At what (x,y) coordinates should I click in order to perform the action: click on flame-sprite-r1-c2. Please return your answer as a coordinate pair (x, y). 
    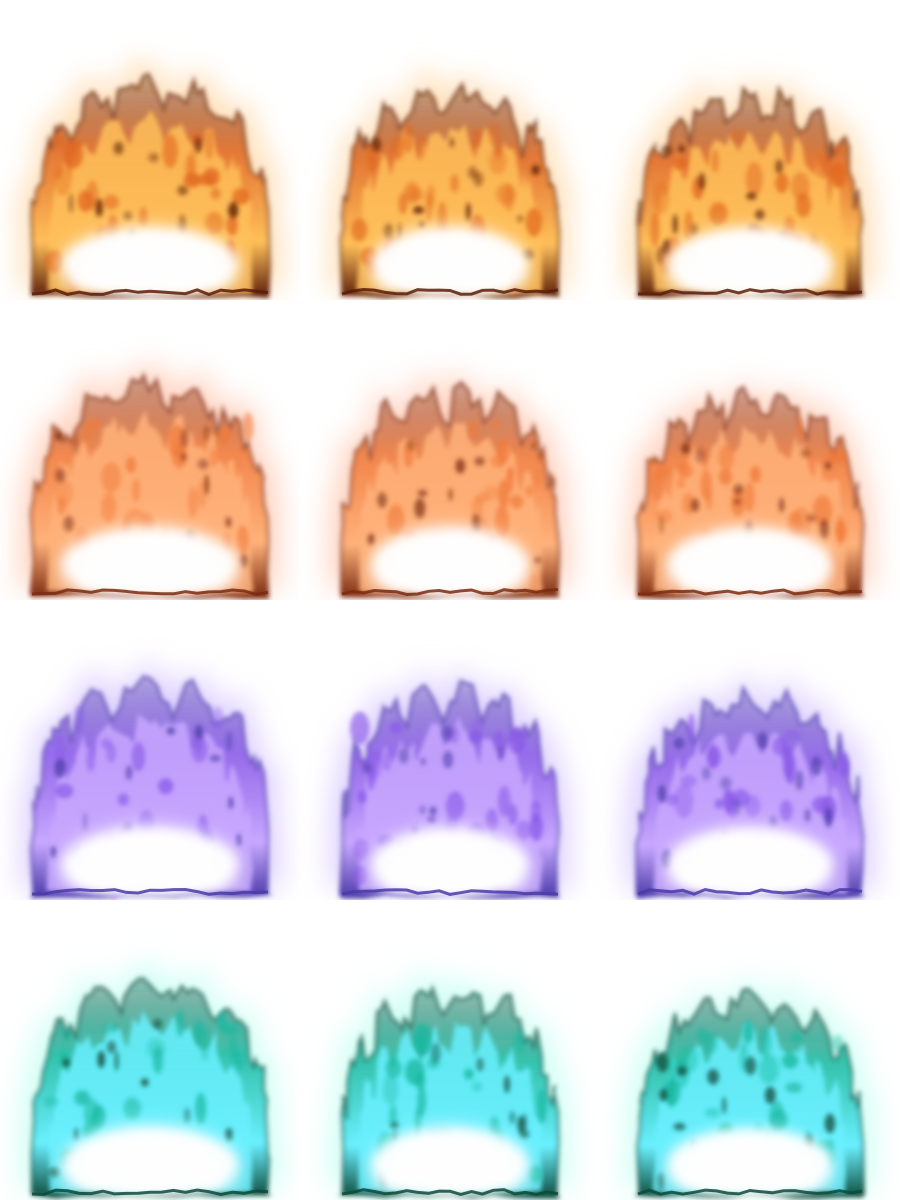
    Looking at the image, I should click on (450, 150).